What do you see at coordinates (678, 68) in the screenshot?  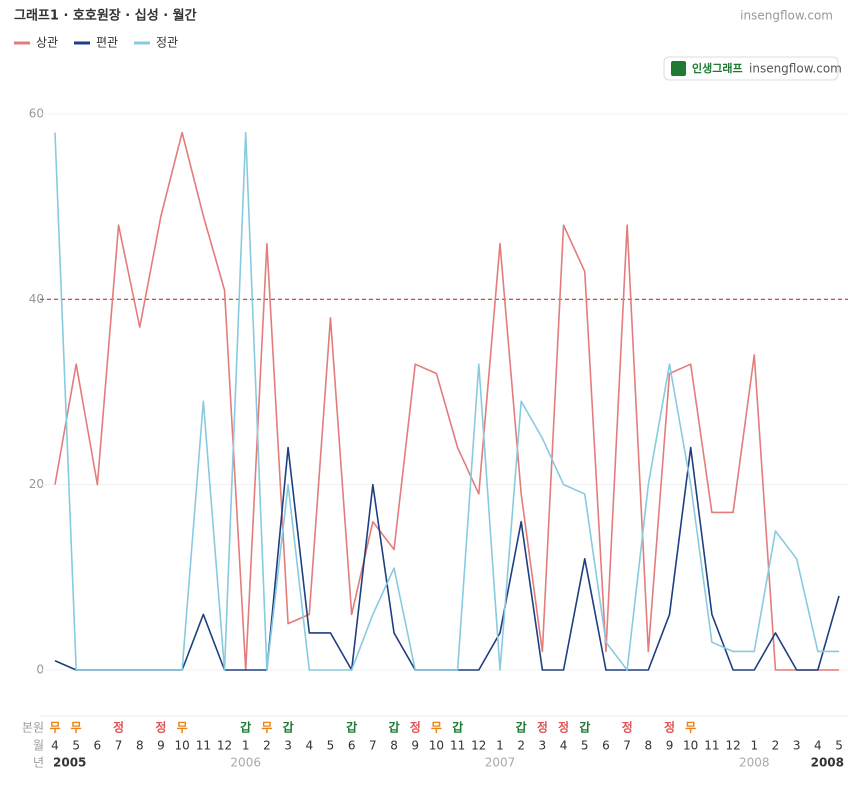 I see `badge-icon` at bounding box center [678, 68].